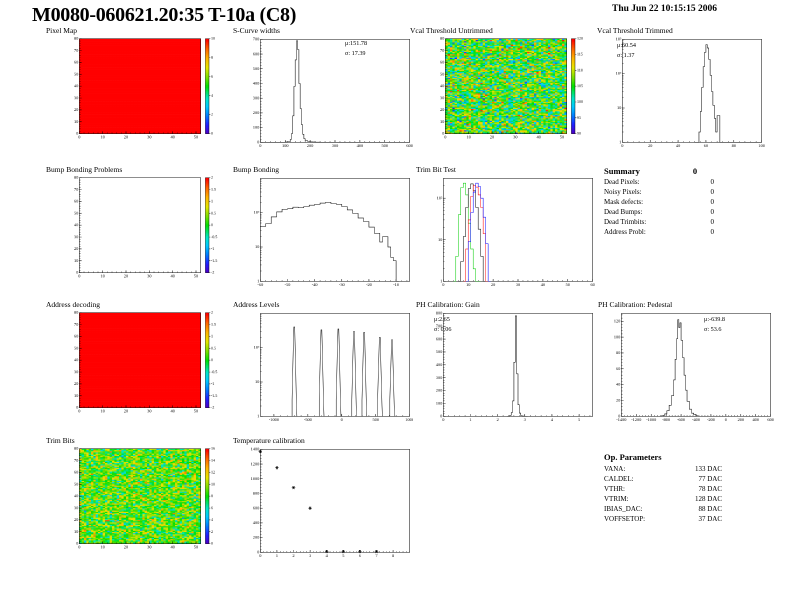 The width and height of the screenshot is (792, 612). I want to click on op-parameter-label: CALDEL:, so click(619, 479).